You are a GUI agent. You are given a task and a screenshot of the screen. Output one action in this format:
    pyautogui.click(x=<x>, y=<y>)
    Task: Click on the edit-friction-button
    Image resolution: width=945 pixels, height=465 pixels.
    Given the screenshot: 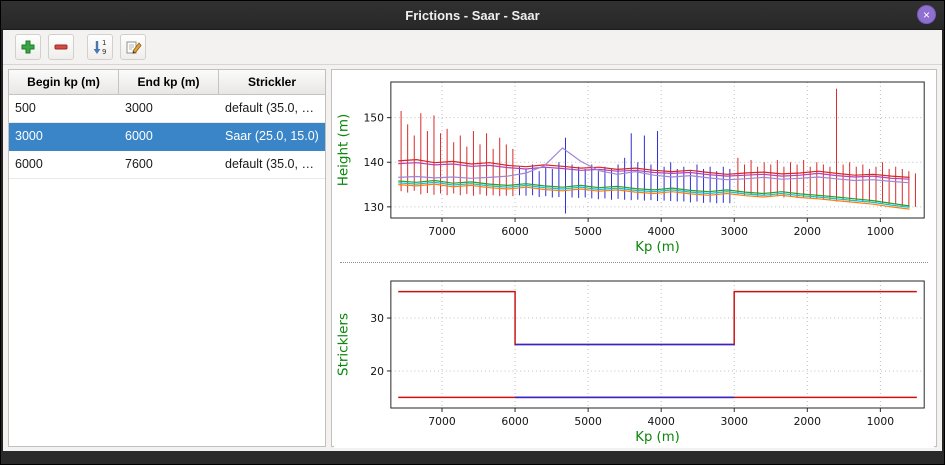 What is the action you would take?
    pyautogui.click(x=133, y=47)
    